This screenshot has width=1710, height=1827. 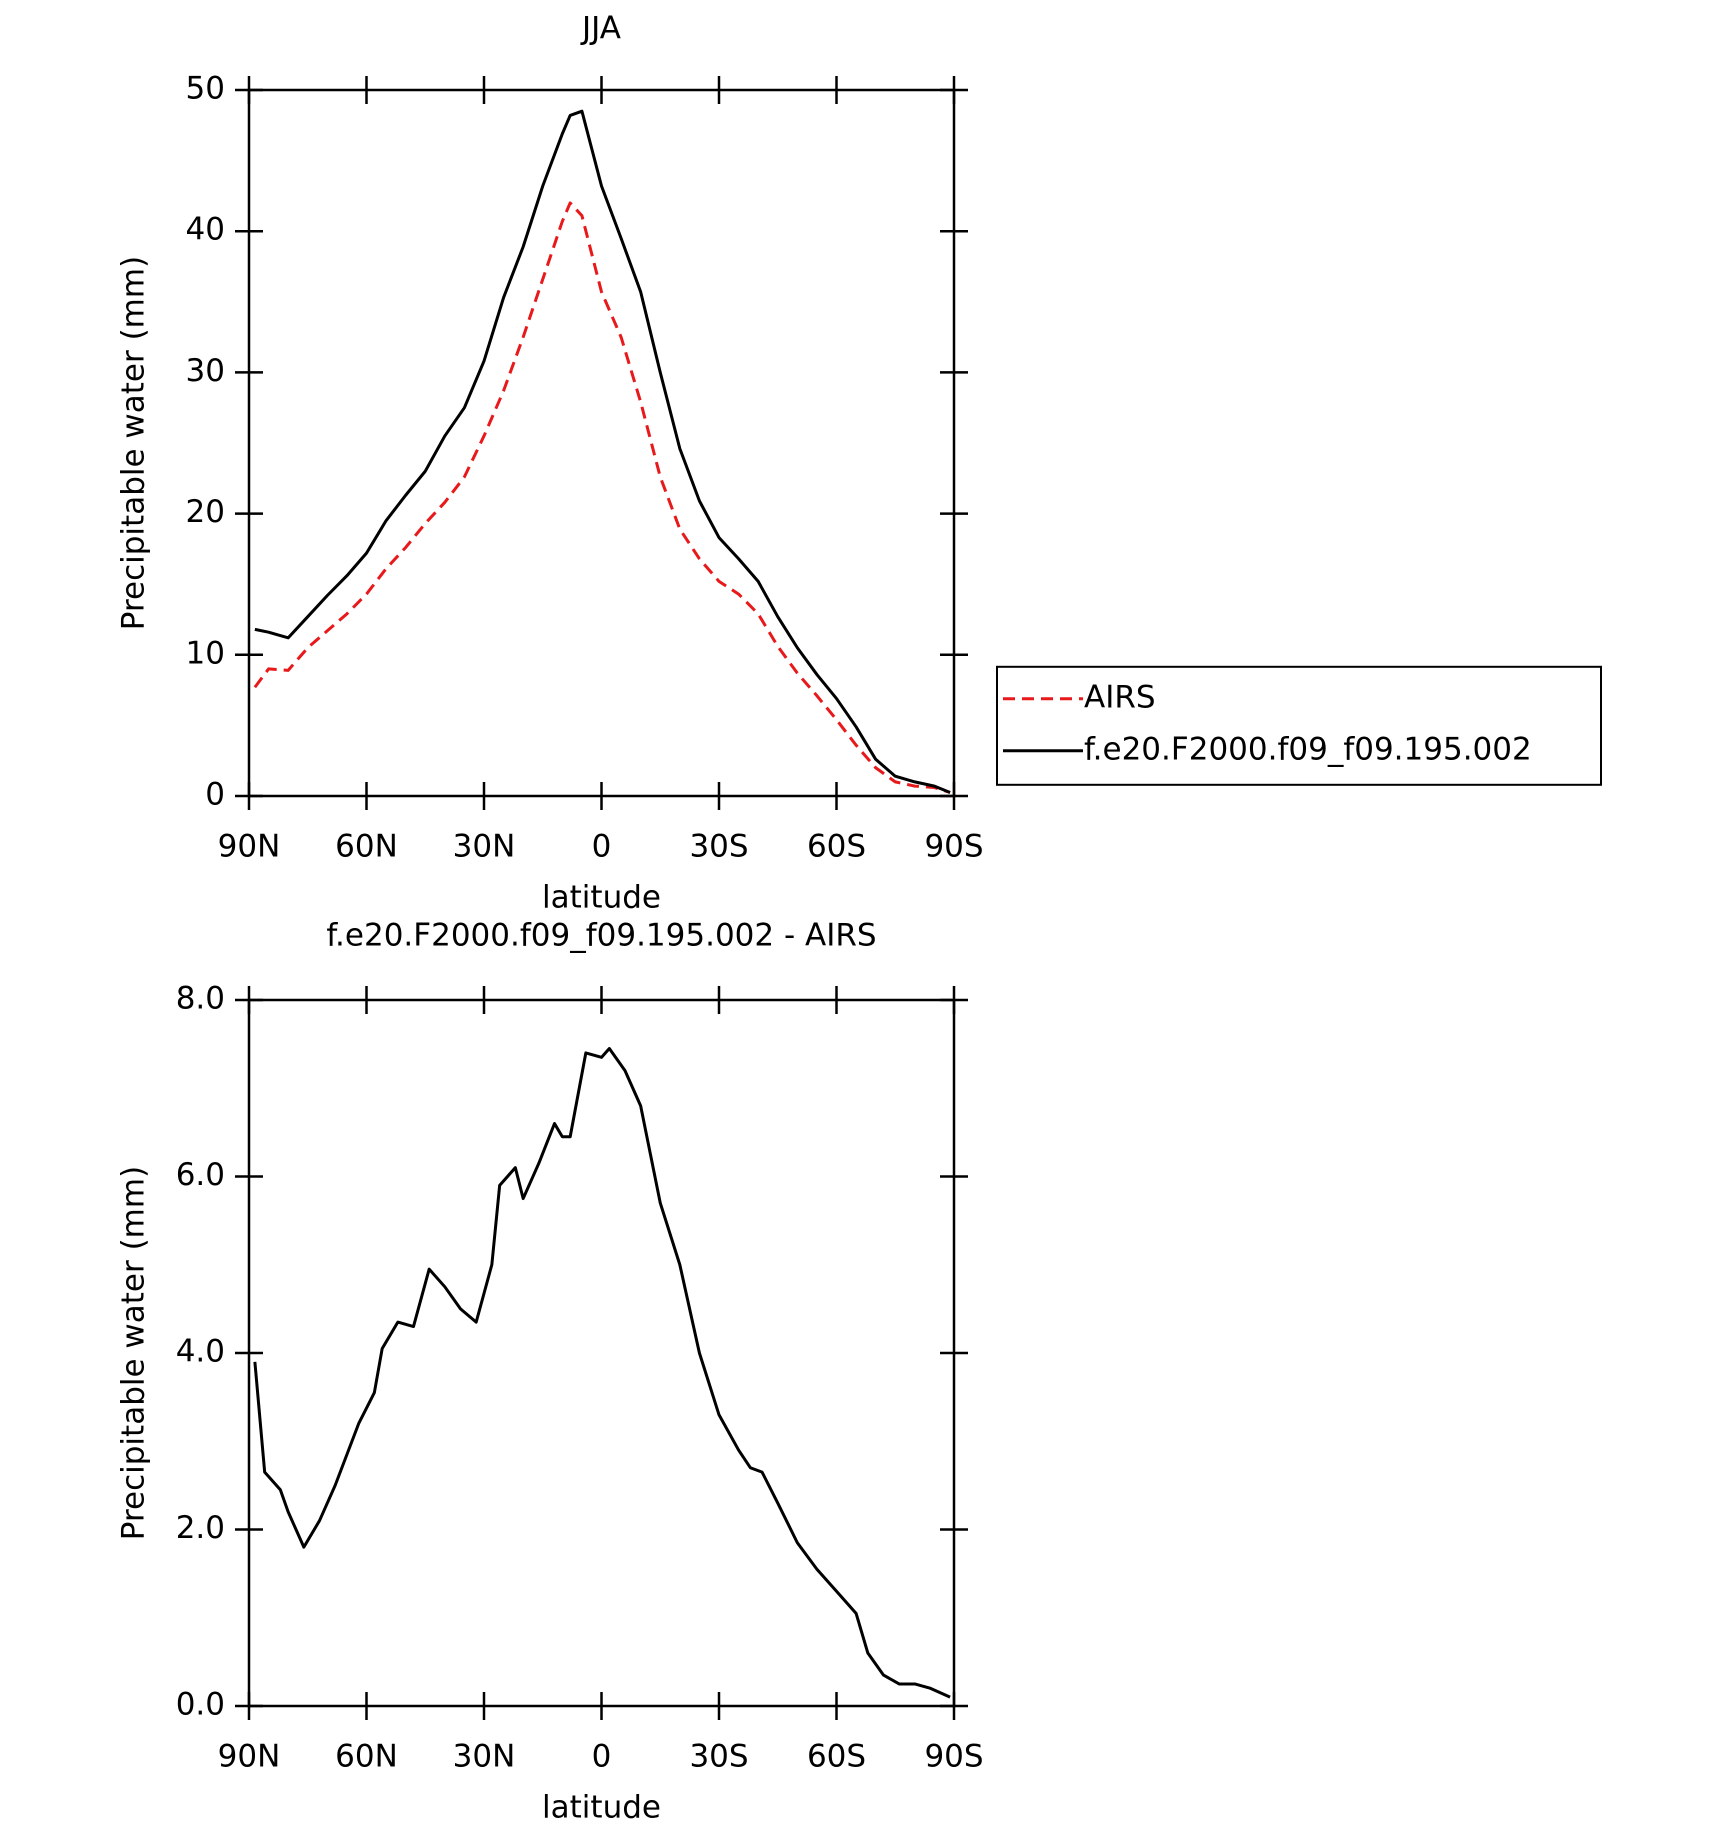 I want to click on y-tick-label: 20, so click(x=205, y=512).